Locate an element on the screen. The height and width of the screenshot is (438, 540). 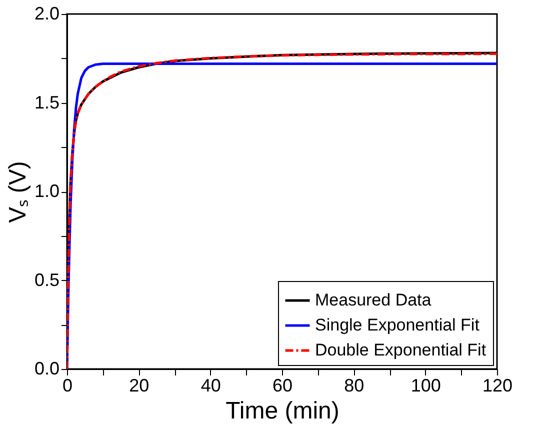
y-tick-label: 1.0 is located at coordinates (47, 191).